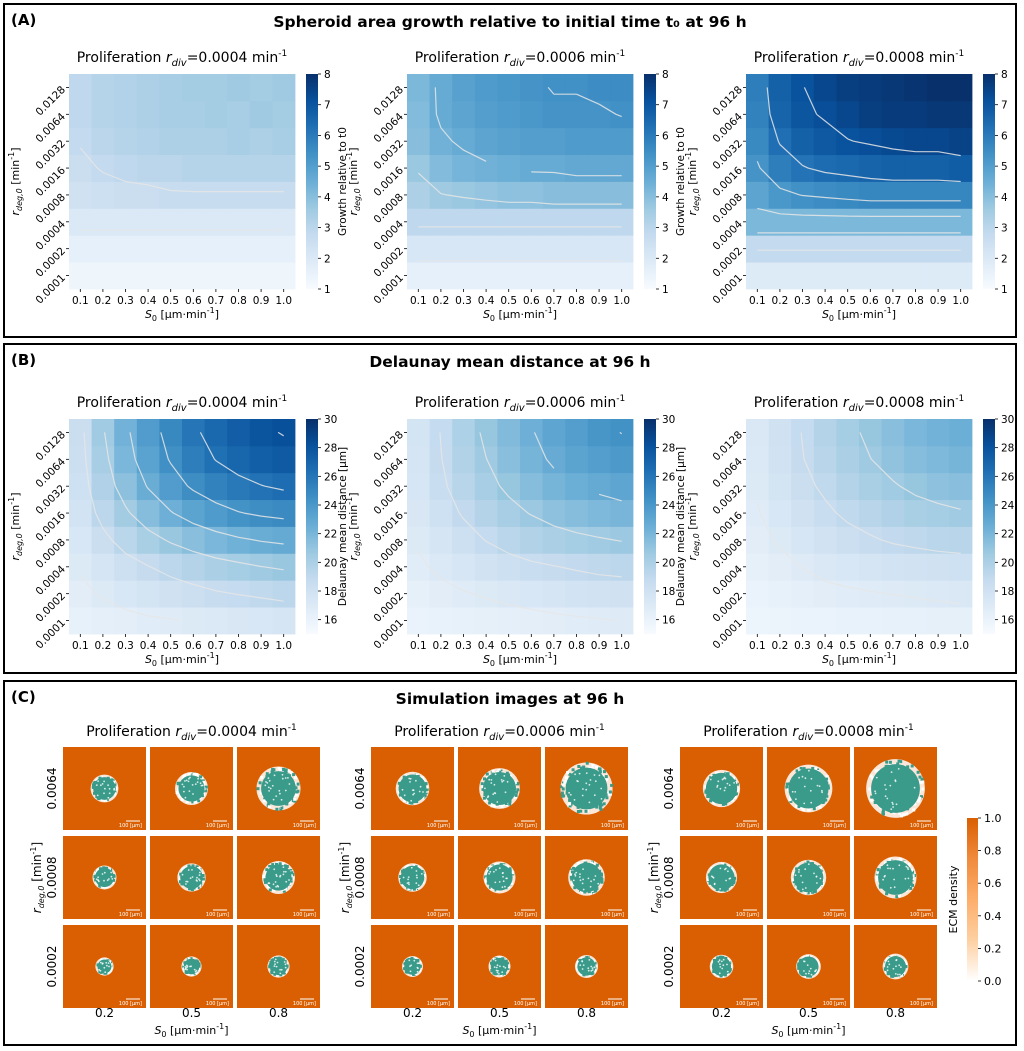  Describe the element at coordinates (665, 167) in the screenshot. I see `colorbar-tick-label: 5` at that location.